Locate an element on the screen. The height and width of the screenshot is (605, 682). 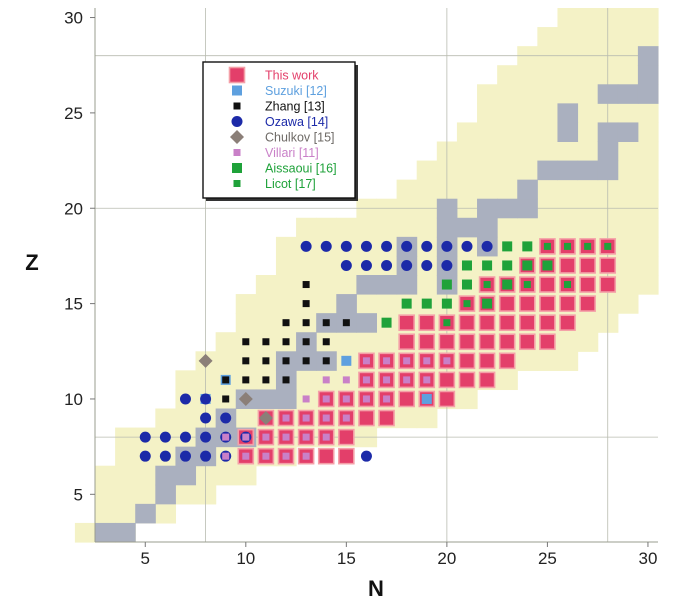
legend-label-ref: [12] is located at coordinates (316, 91).